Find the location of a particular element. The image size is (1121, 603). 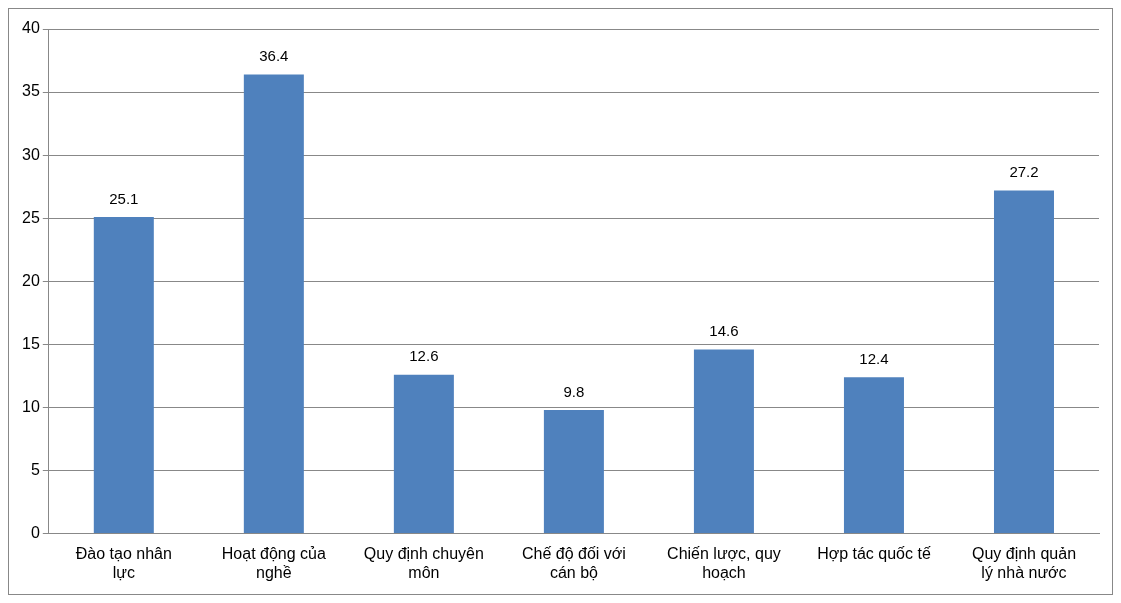

y-tick-label: 5 is located at coordinates (35, 469).